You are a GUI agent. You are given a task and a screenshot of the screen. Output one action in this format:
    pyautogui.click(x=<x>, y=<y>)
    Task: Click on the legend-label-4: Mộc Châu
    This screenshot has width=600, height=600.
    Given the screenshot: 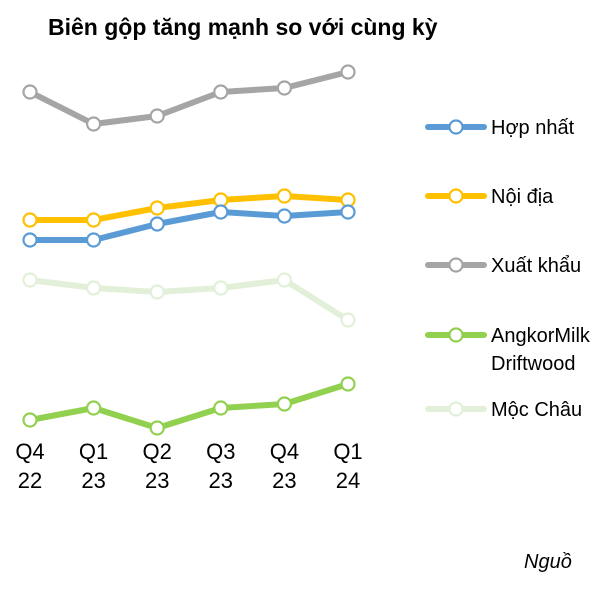 What is the action you would take?
    pyautogui.click(x=536, y=410)
    